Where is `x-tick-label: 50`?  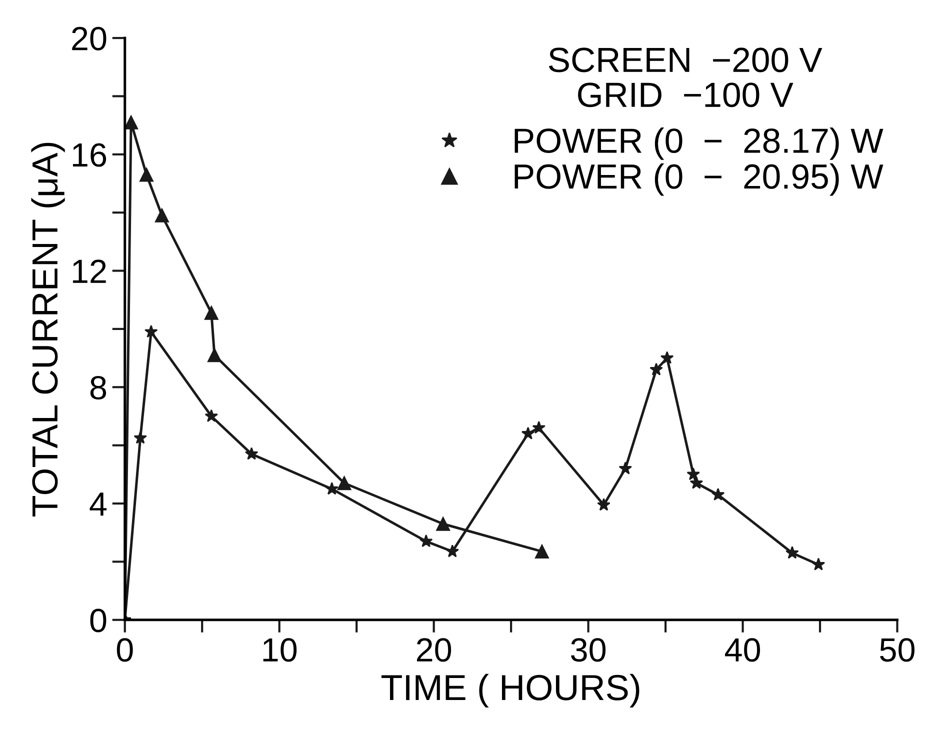
x-tick-label: 50 is located at coordinates (897, 650).